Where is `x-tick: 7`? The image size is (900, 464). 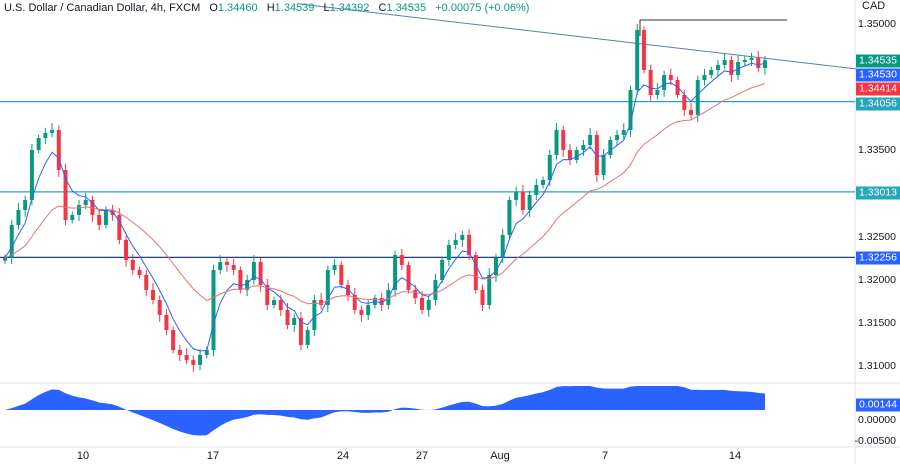
x-tick: 7 is located at coordinates (605, 456).